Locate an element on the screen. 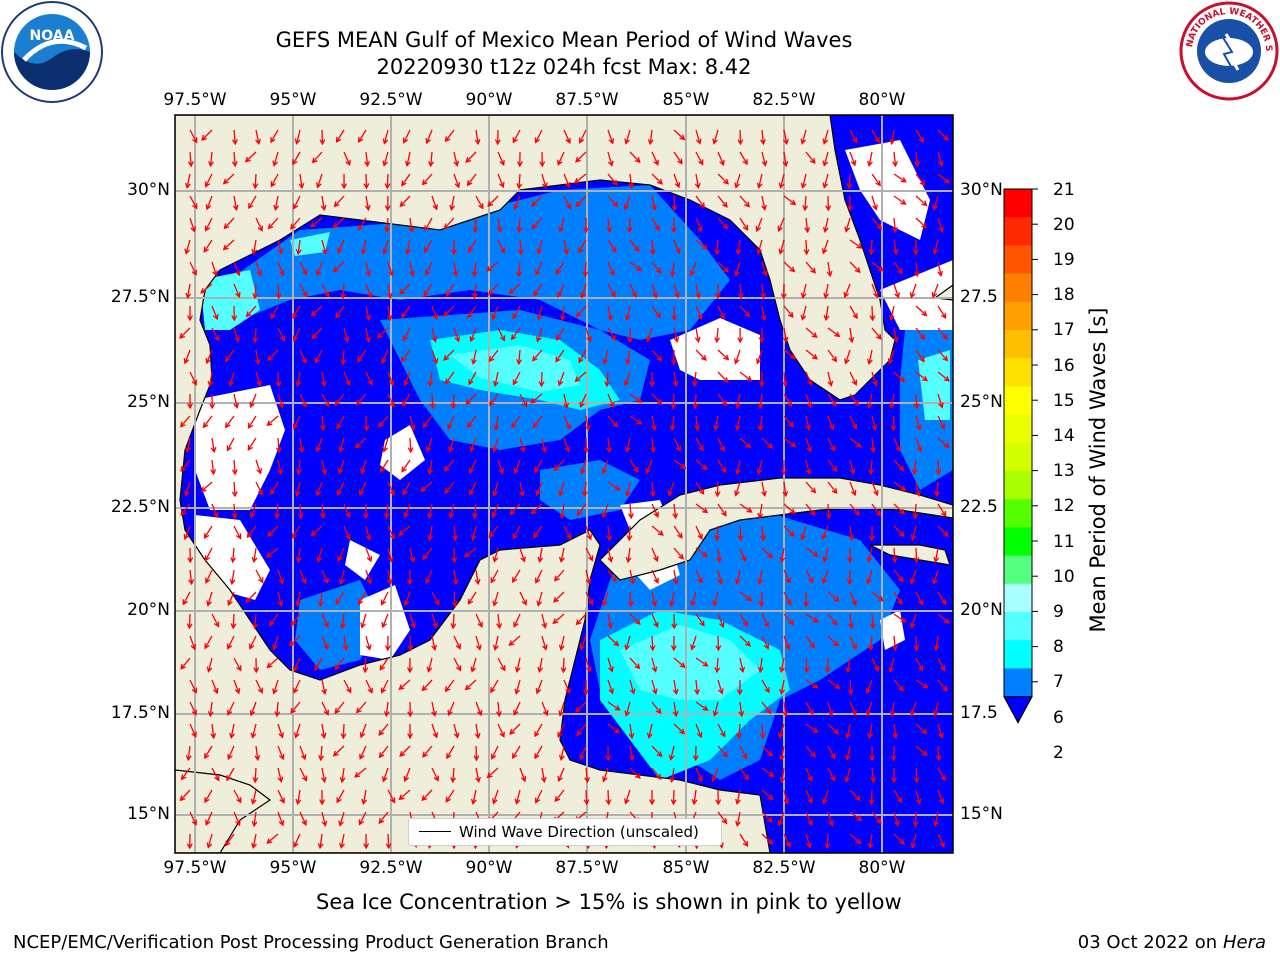 The image size is (1280, 960). colorbar-tick-label: 15 is located at coordinates (1064, 401).